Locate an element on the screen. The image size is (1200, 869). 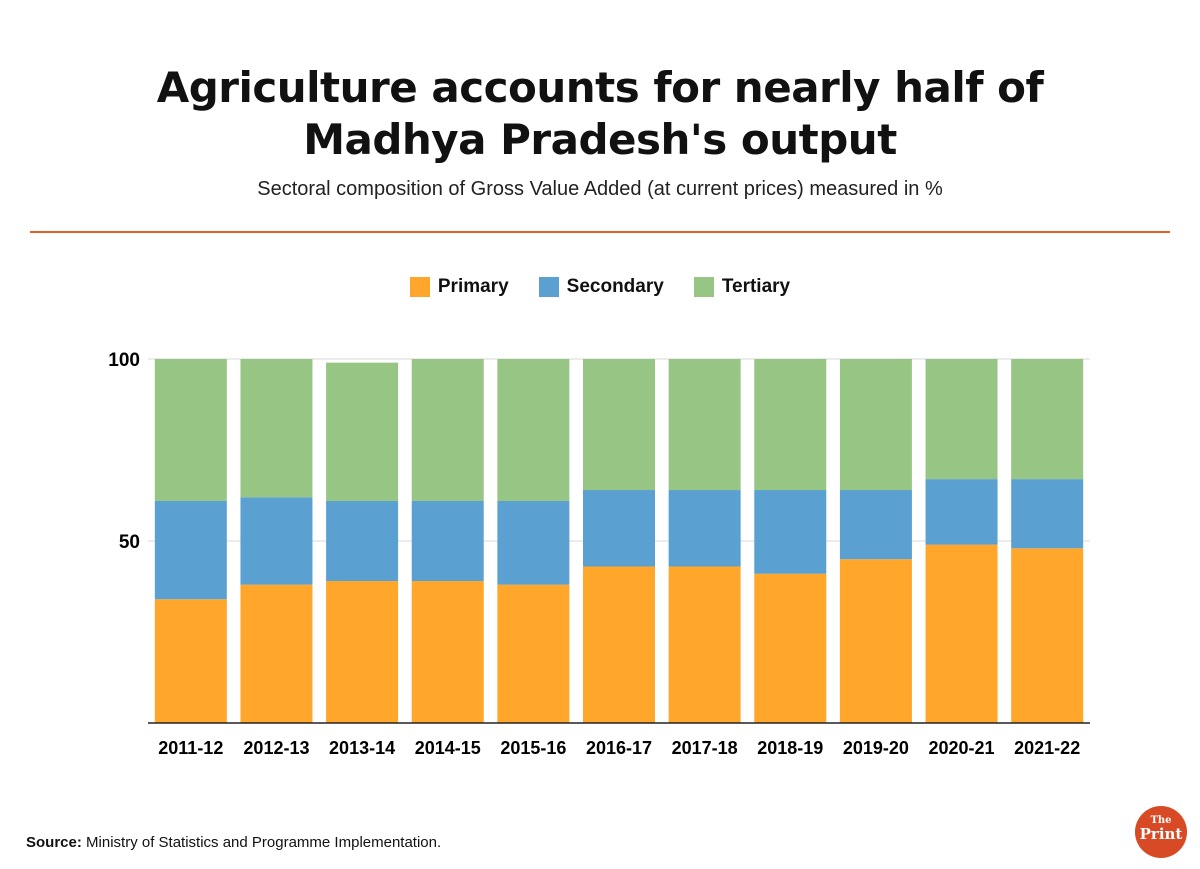
legend: Primary Secondary Tertiary is located at coordinates (600, 287).